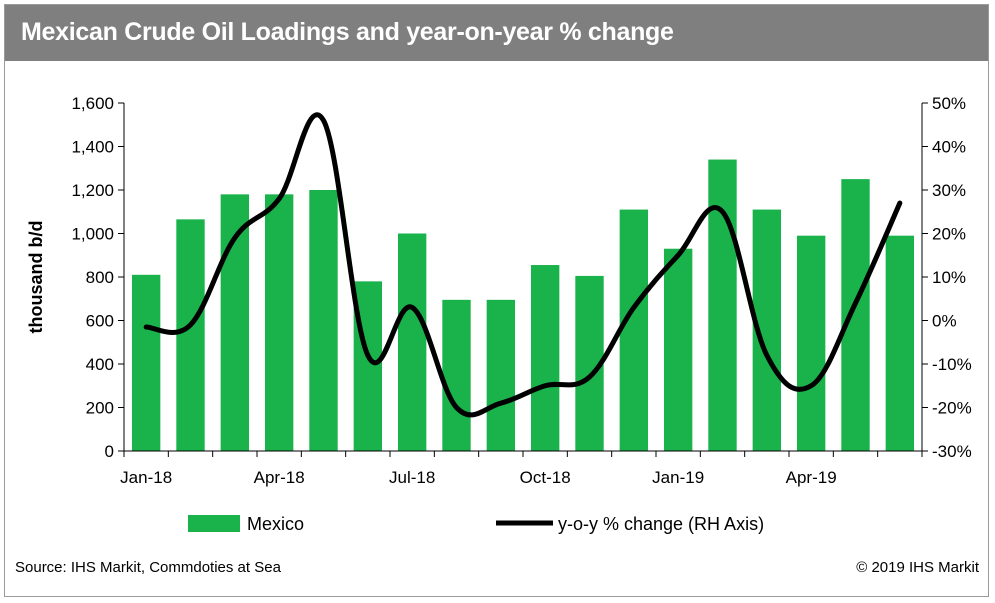 The width and height of the screenshot is (995, 603). I want to click on y-axis-title: thousand b/d, so click(36, 277).